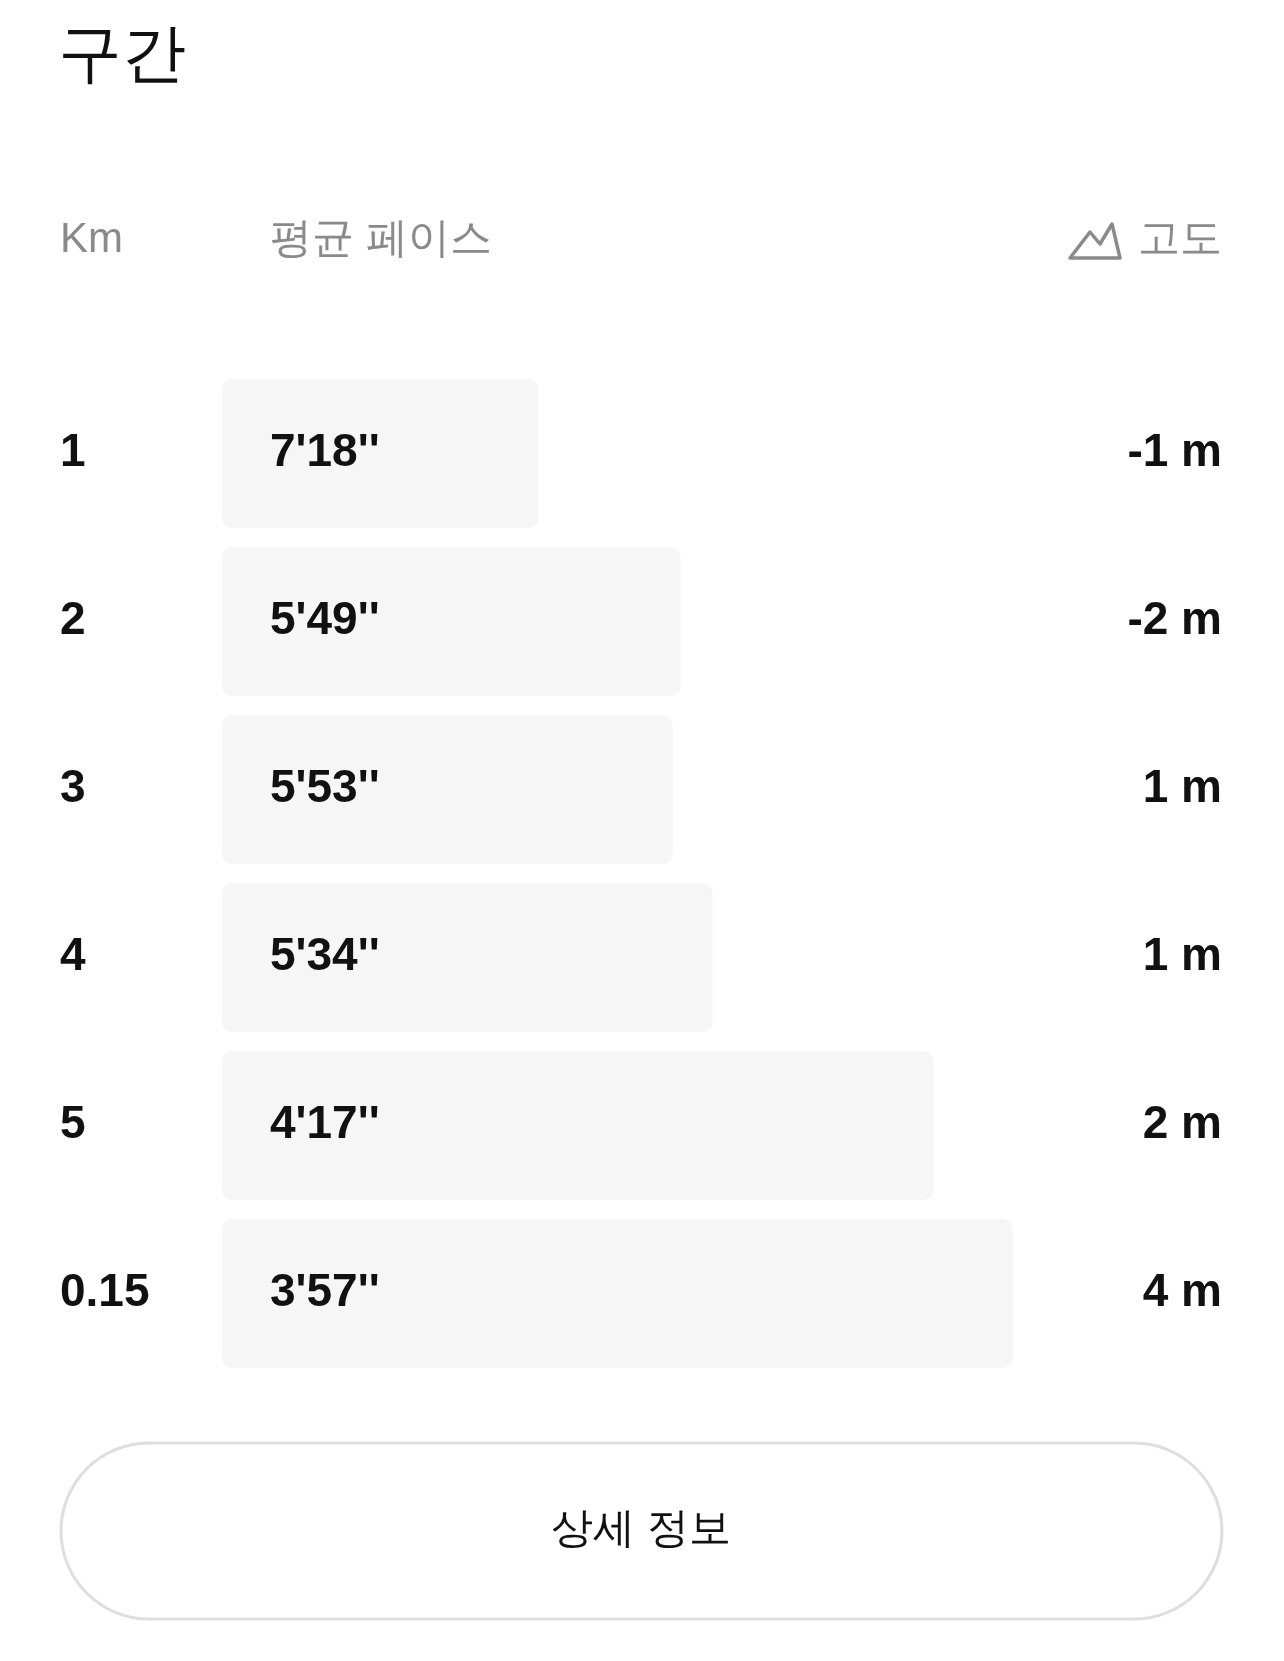 The image size is (1284, 1661). I want to click on annotation: 4'17'', so click(325, 1121).